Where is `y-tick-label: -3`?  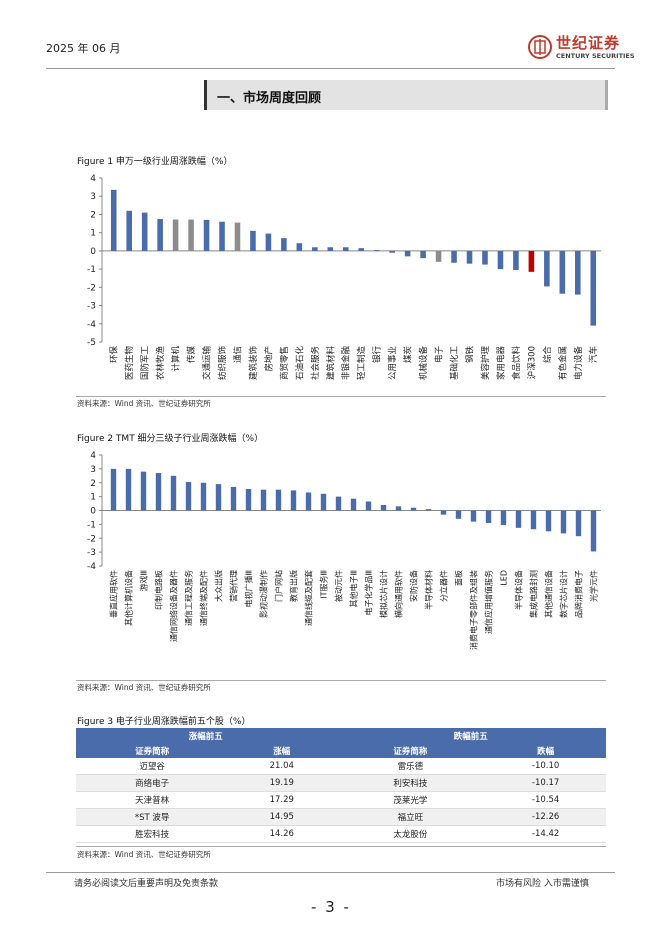
y-tick-label: -3 is located at coordinates (91, 307).